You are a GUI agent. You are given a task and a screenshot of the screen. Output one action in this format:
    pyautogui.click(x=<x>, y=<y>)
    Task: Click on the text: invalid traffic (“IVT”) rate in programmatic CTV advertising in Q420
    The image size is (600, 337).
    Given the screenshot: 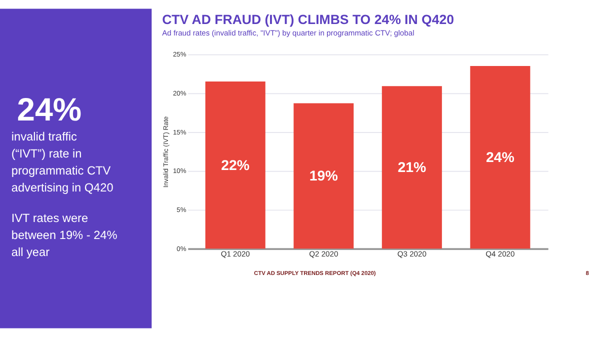 What is the action you would take?
    pyautogui.click(x=62, y=162)
    